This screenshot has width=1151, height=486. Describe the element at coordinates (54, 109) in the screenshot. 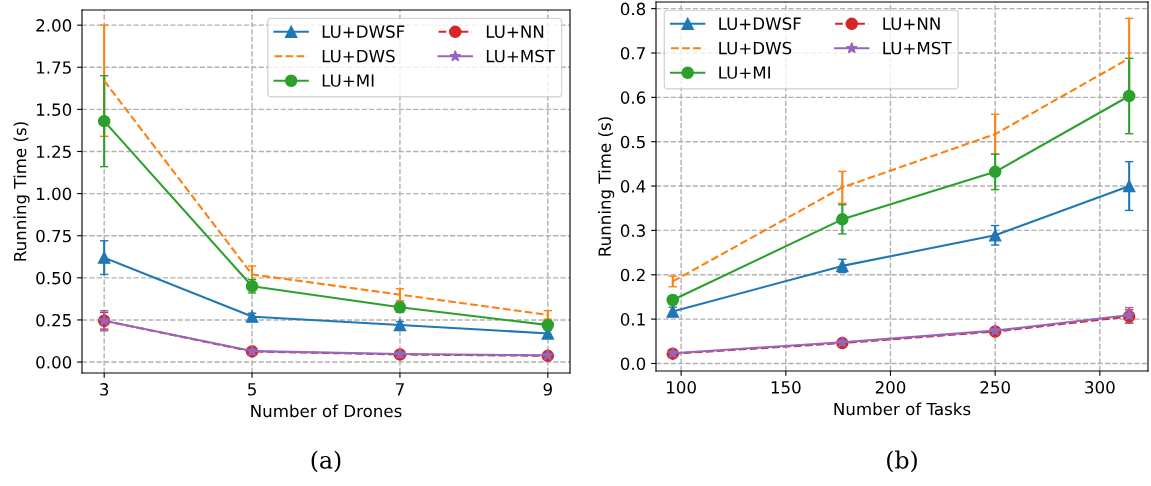

I see `y-tick-label: 1.50` at that location.